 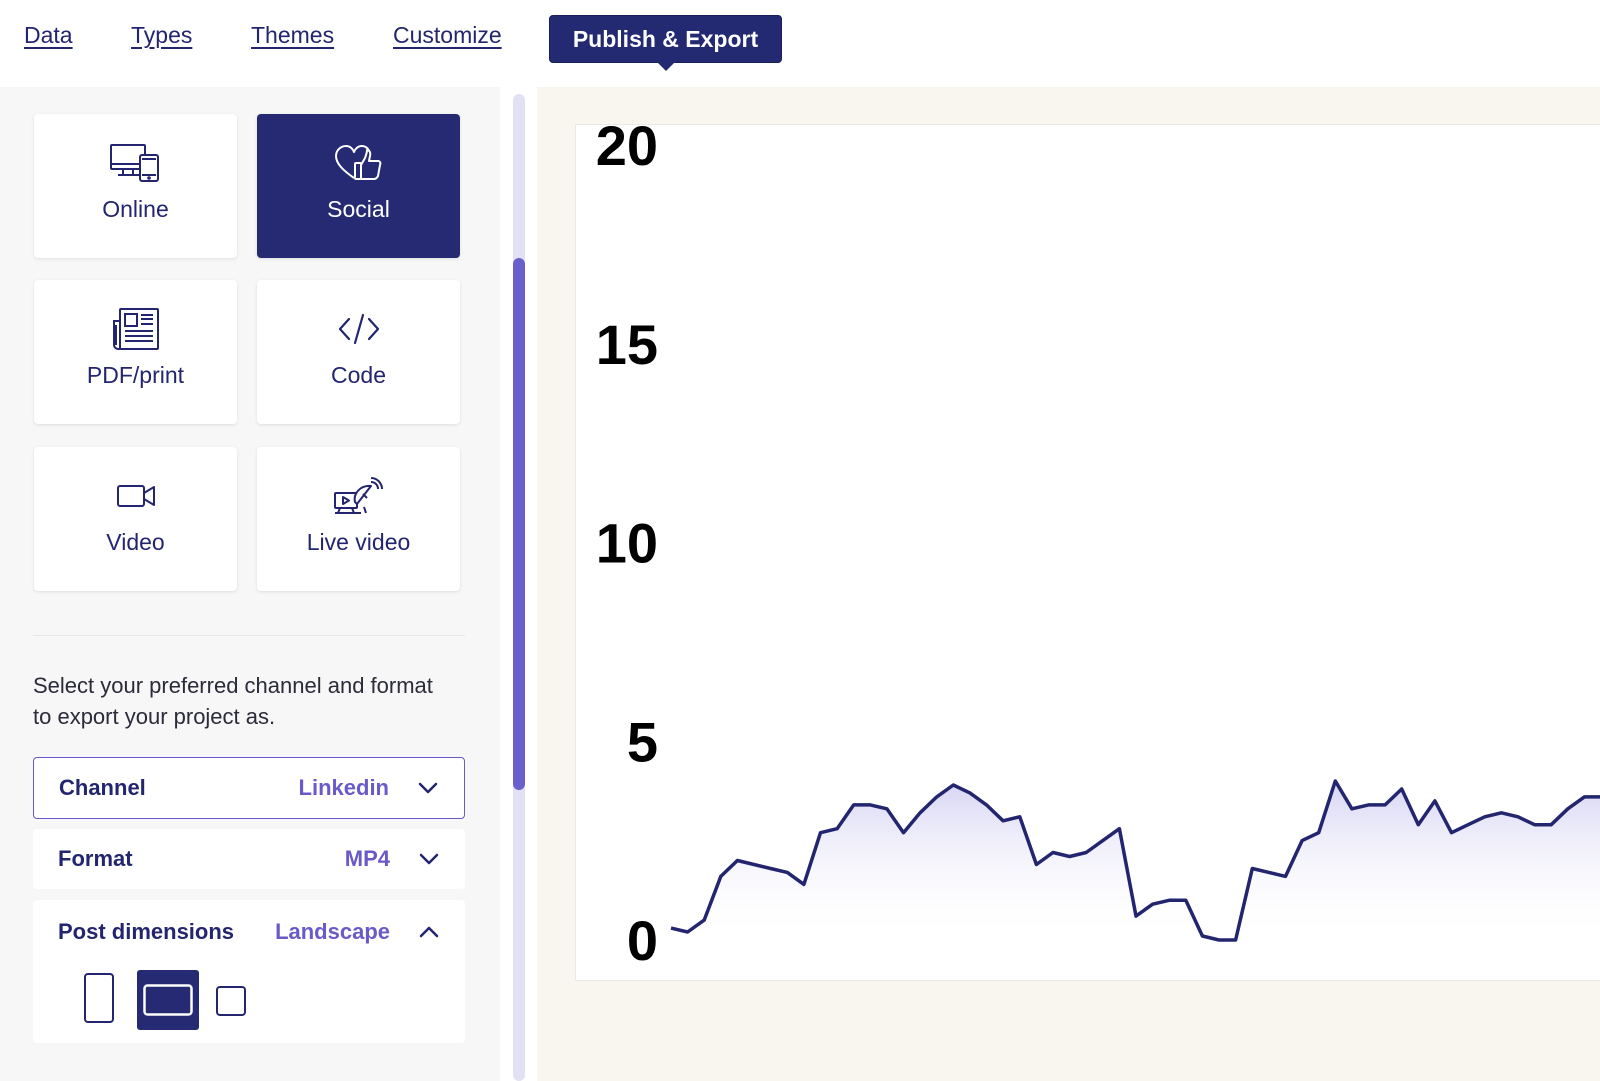 What do you see at coordinates (249, 971) in the screenshot?
I see `post-dimensions-dropdown: Post dimensions Landscape` at bounding box center [249, 971].